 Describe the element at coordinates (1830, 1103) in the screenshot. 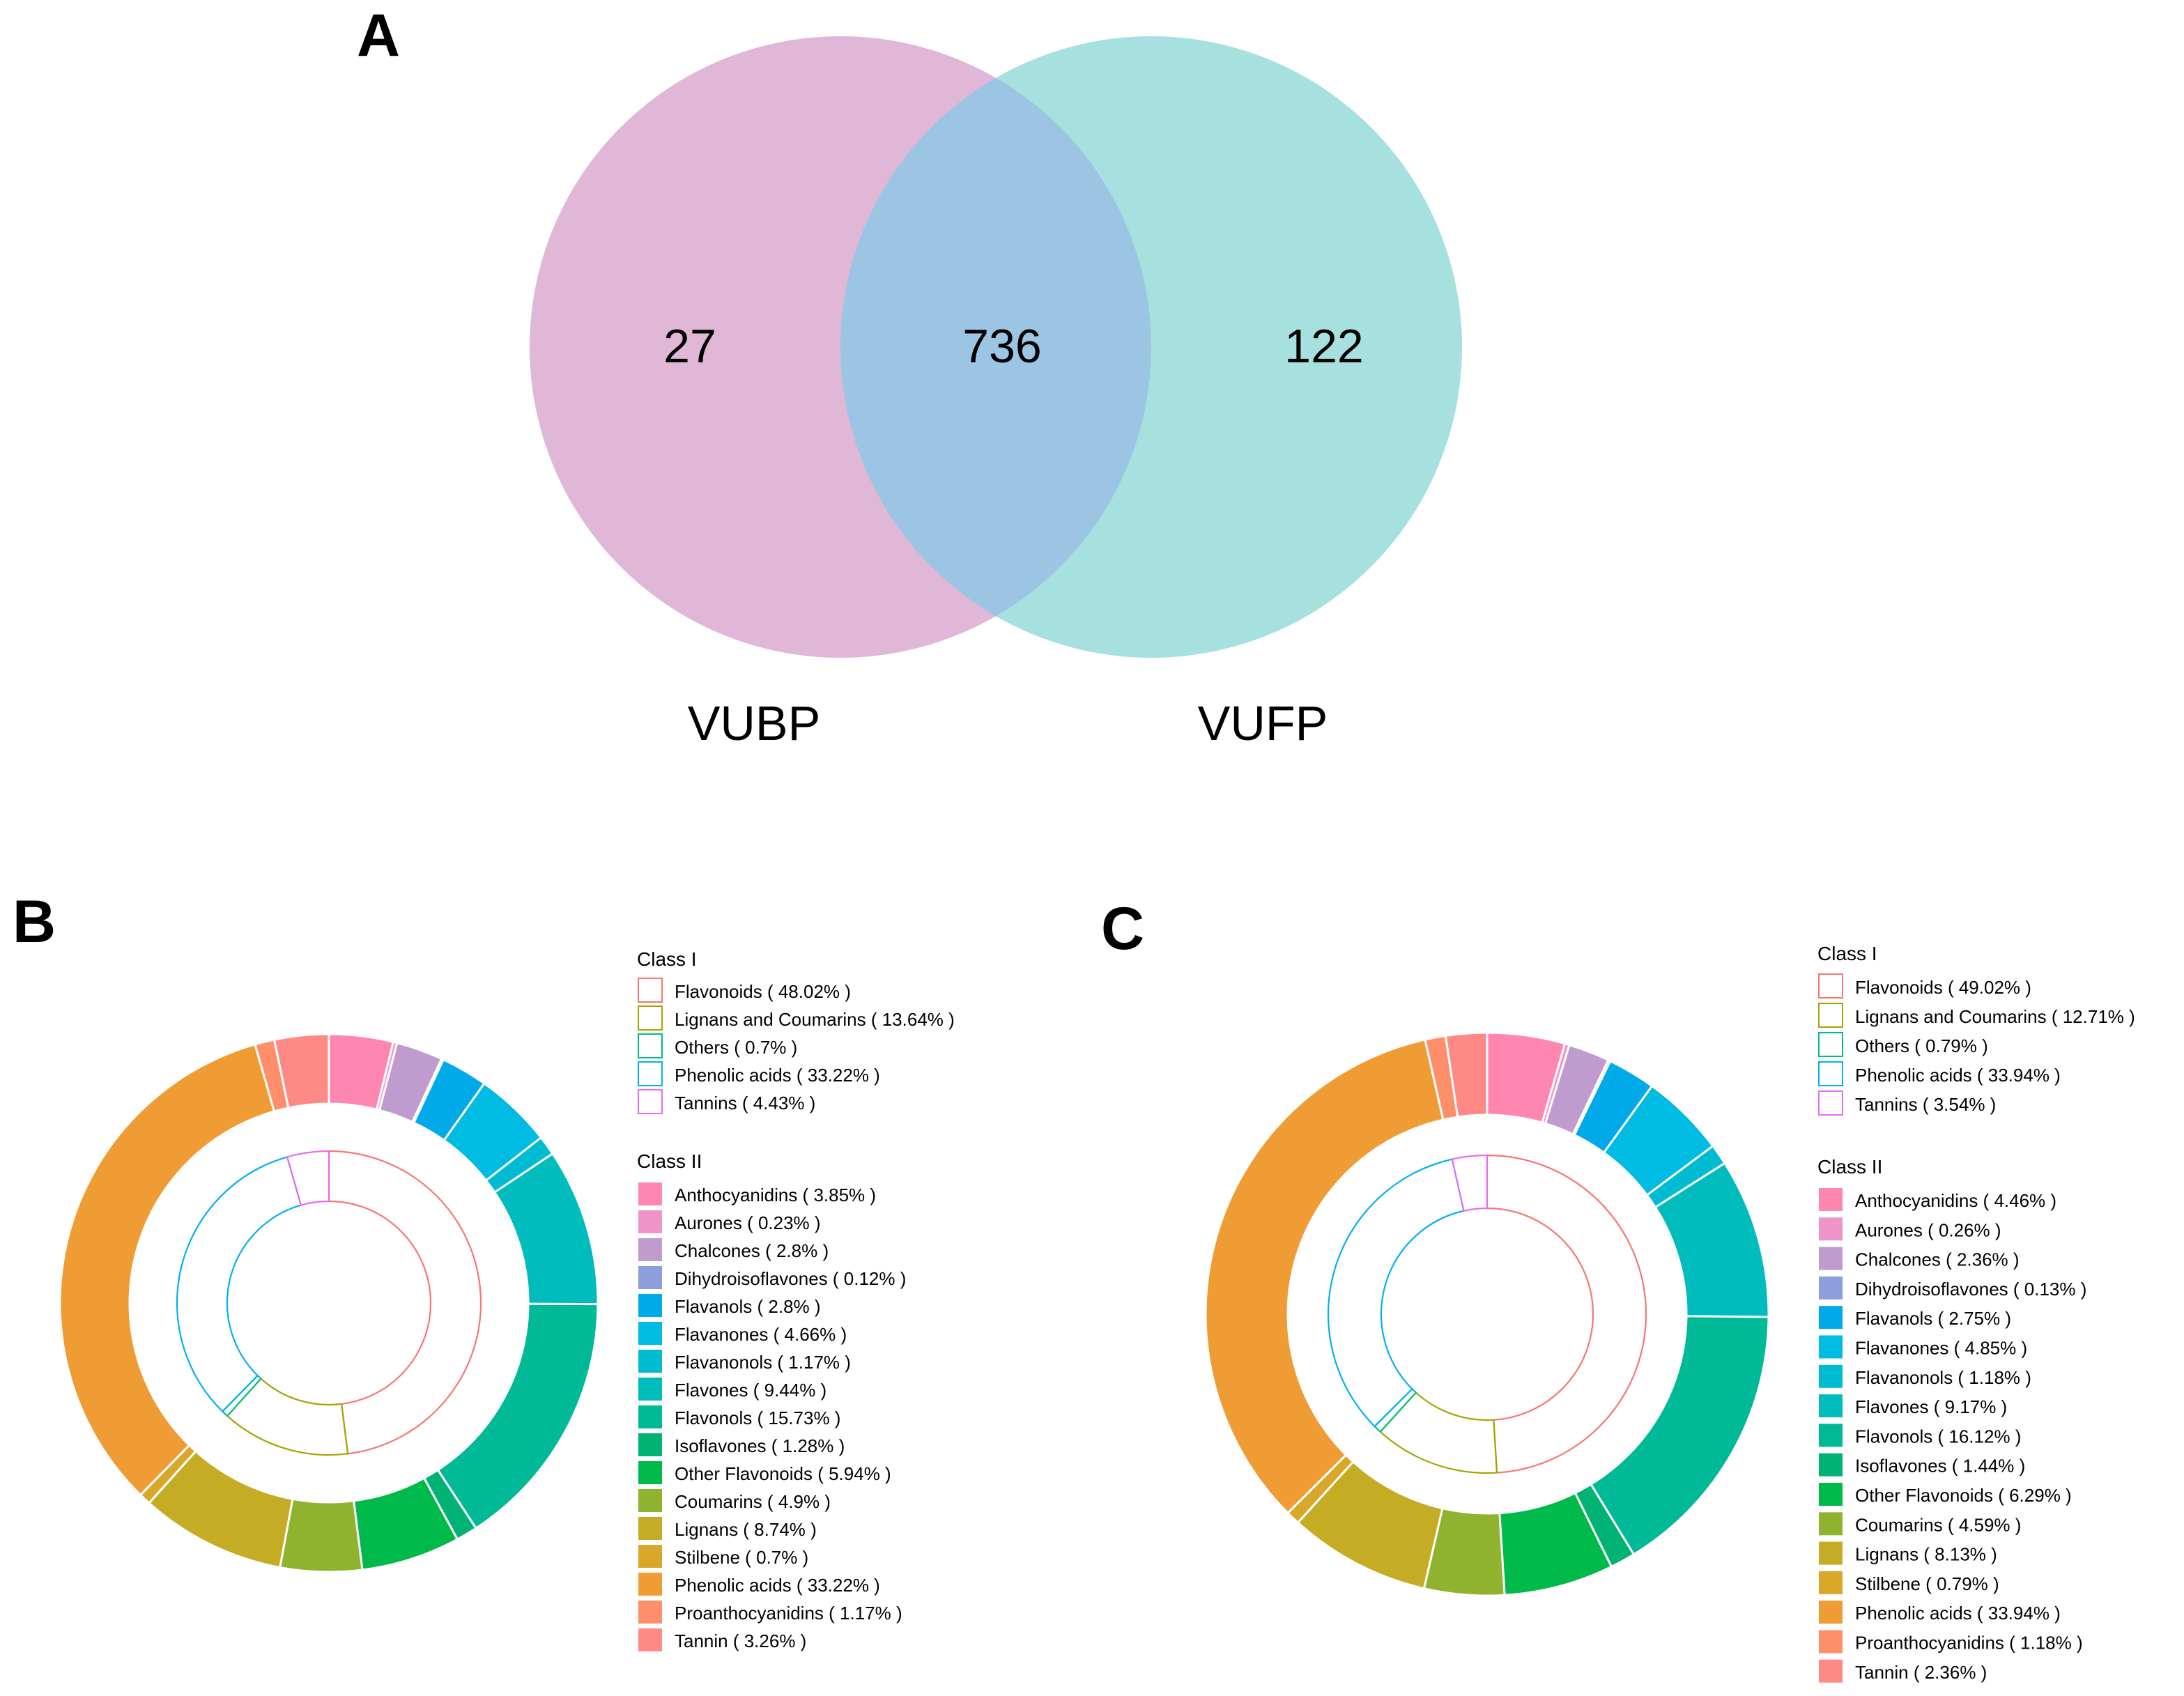

I see `legend-c-class1-swatch-tannins` at that location.